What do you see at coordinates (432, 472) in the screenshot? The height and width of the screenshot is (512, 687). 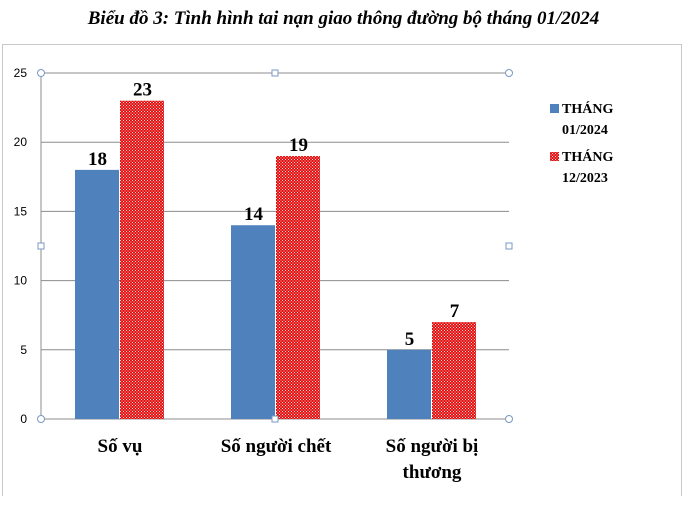 I see `x-category-label: thương` at bounding box center [432, 472].